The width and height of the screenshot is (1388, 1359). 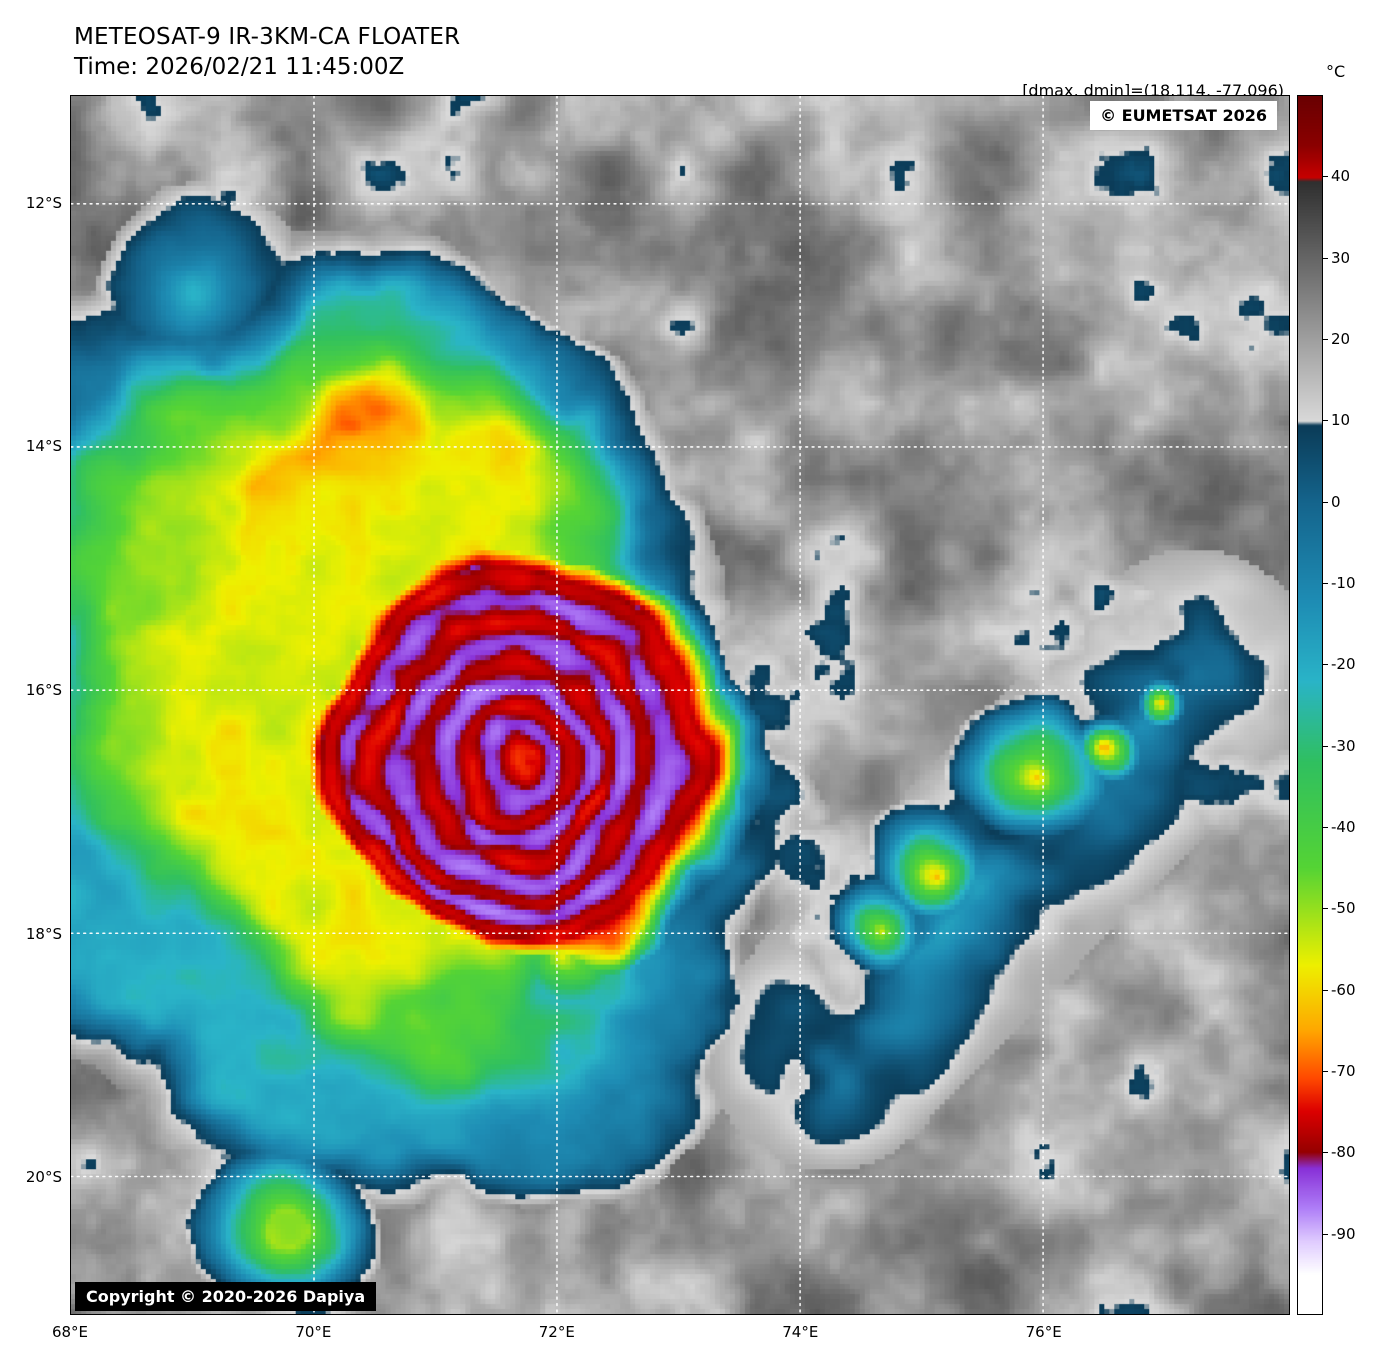 I want to click on colorbar, so click(x=1310, y=705).